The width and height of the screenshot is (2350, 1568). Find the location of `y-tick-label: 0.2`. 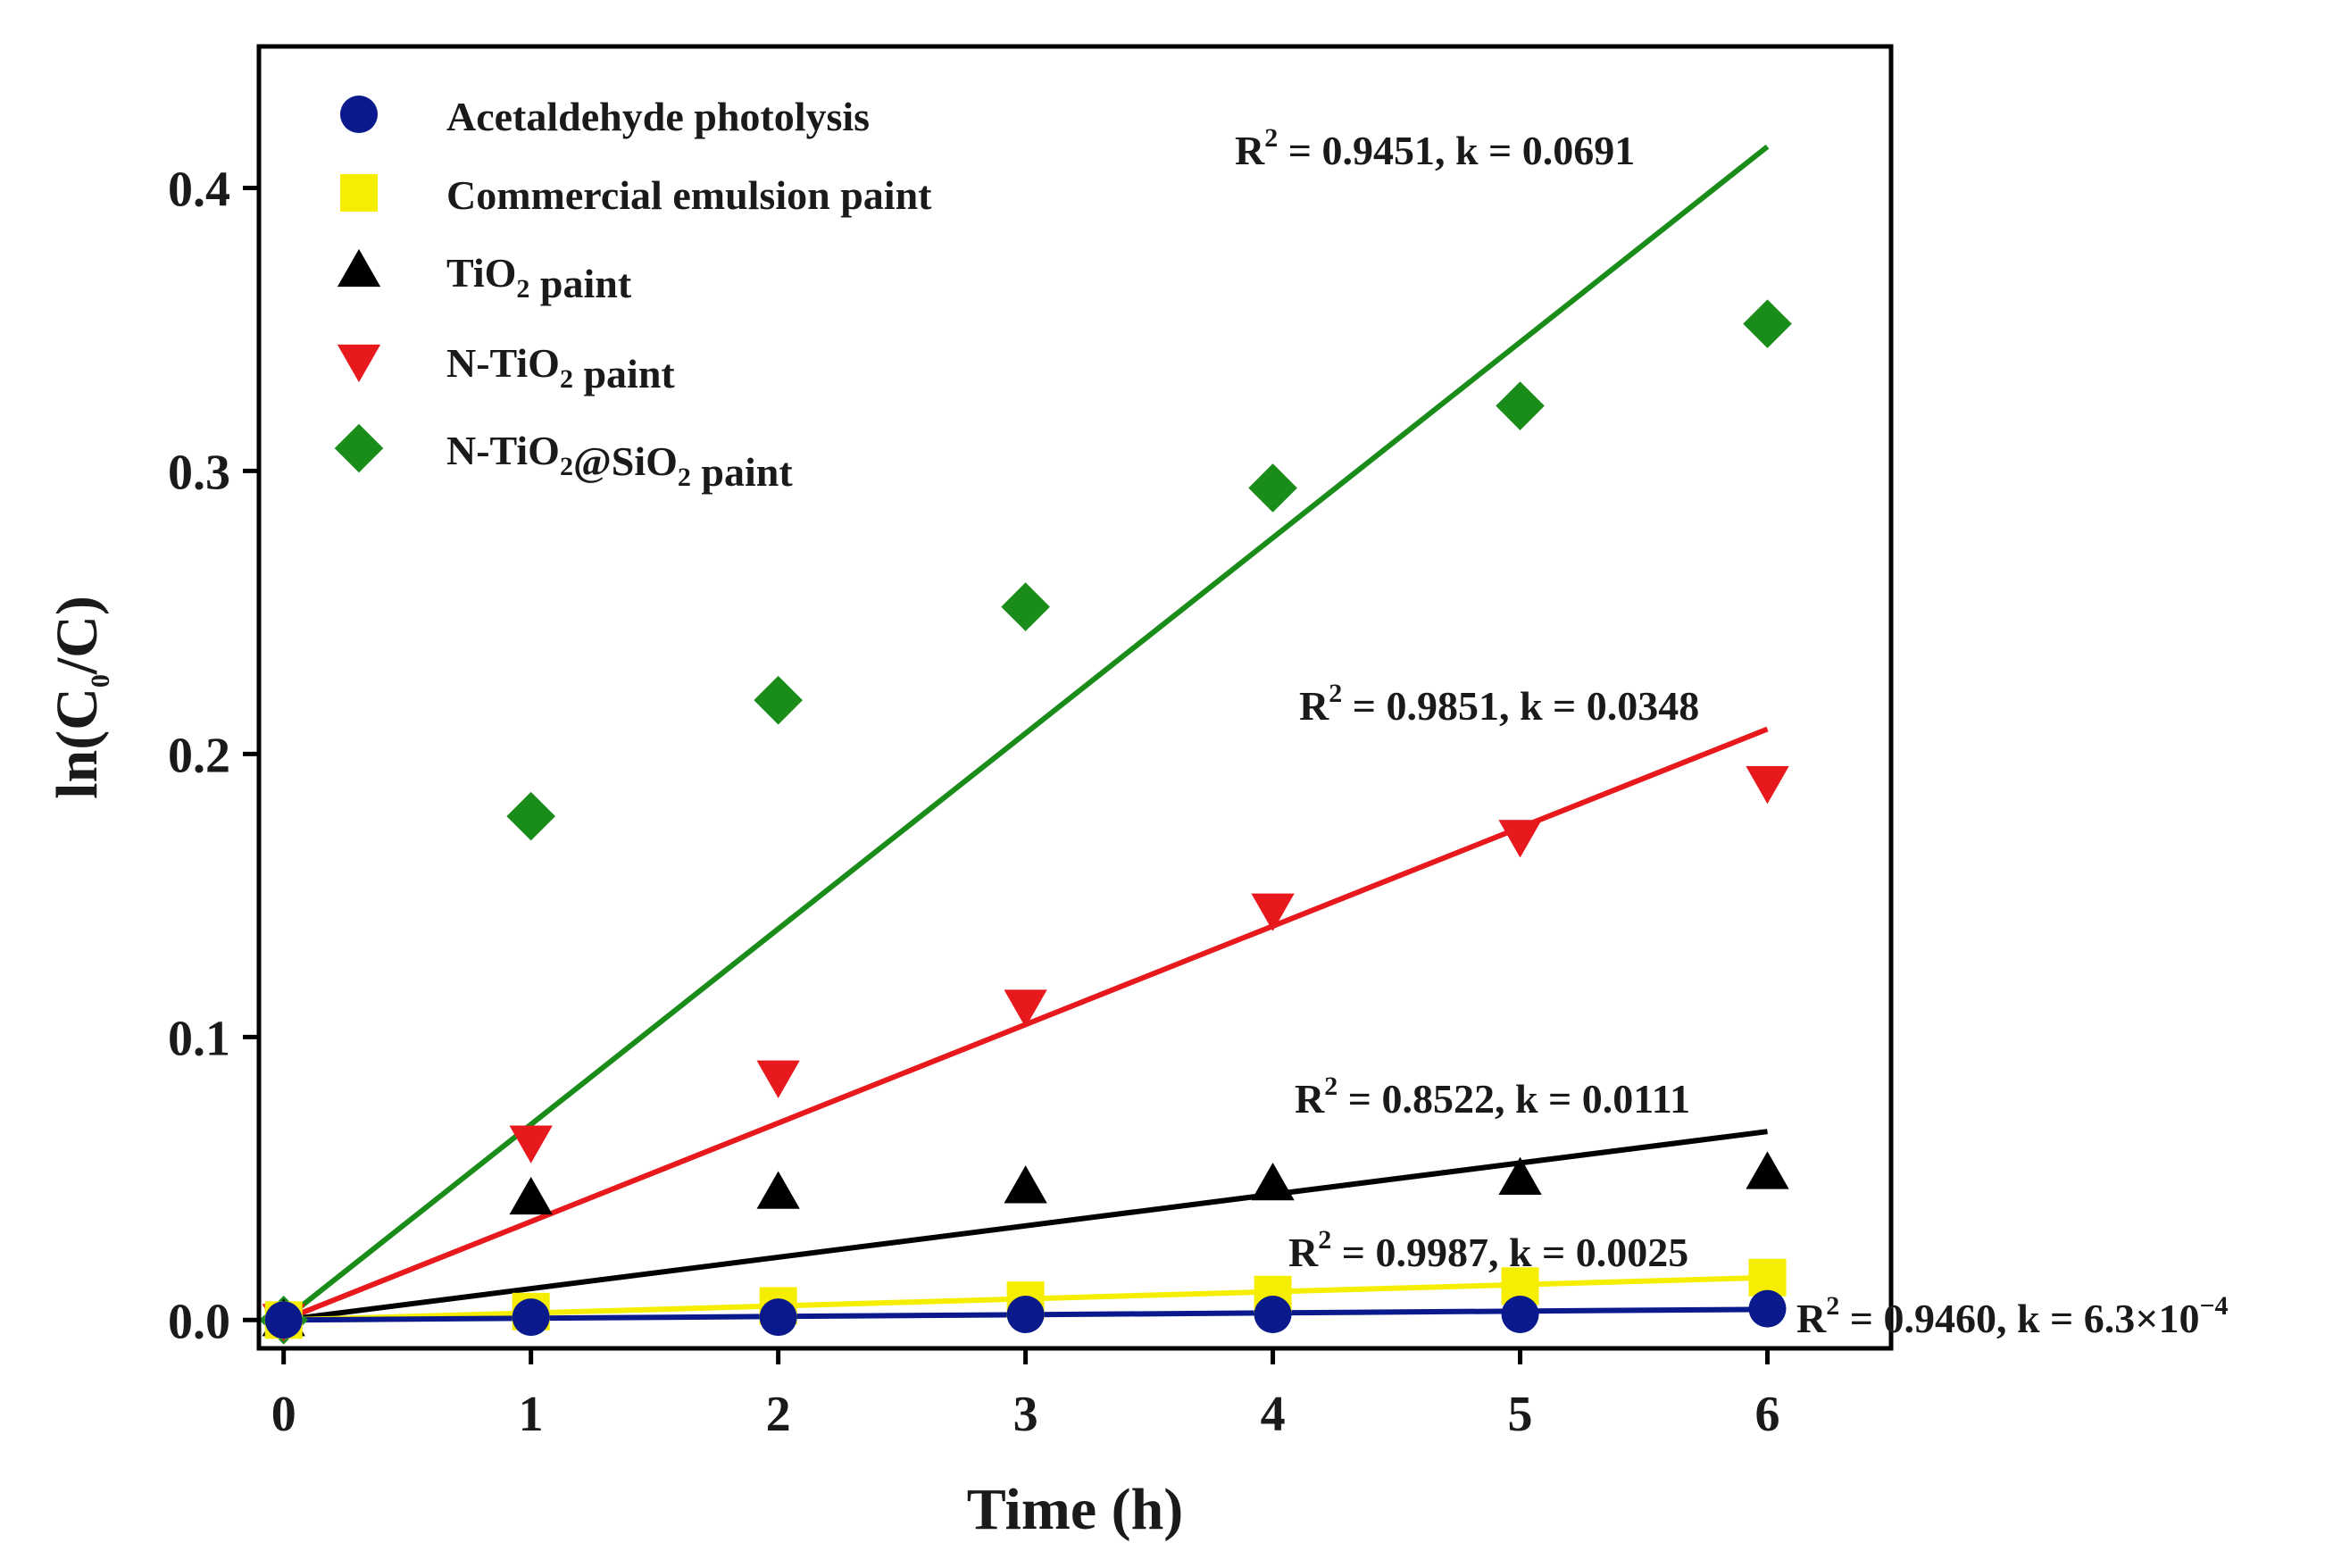

y-tick-label: 0.2 is located at coordinates (199, 755).